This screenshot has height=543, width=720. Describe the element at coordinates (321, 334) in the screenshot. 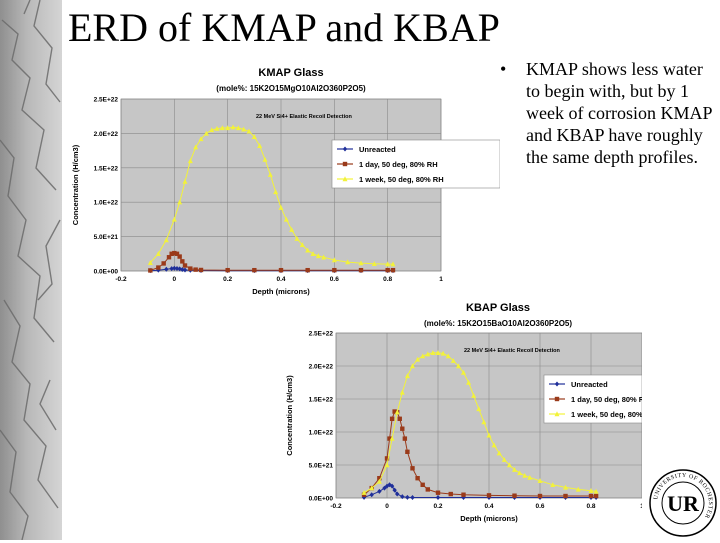

I see `y-tick-label: 2.5E+22` at that location.